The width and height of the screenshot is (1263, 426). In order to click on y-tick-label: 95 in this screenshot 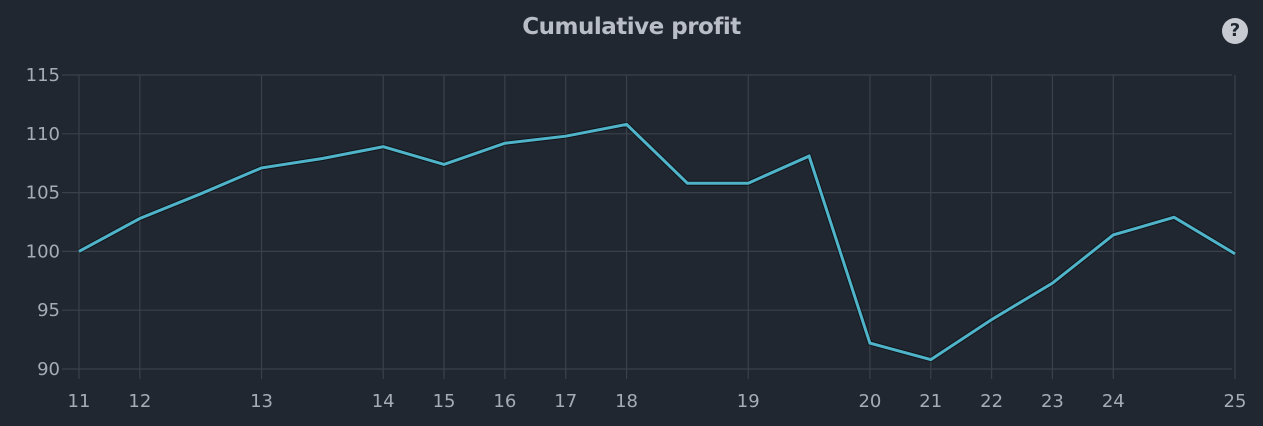, I will do `click(48, 310)`.